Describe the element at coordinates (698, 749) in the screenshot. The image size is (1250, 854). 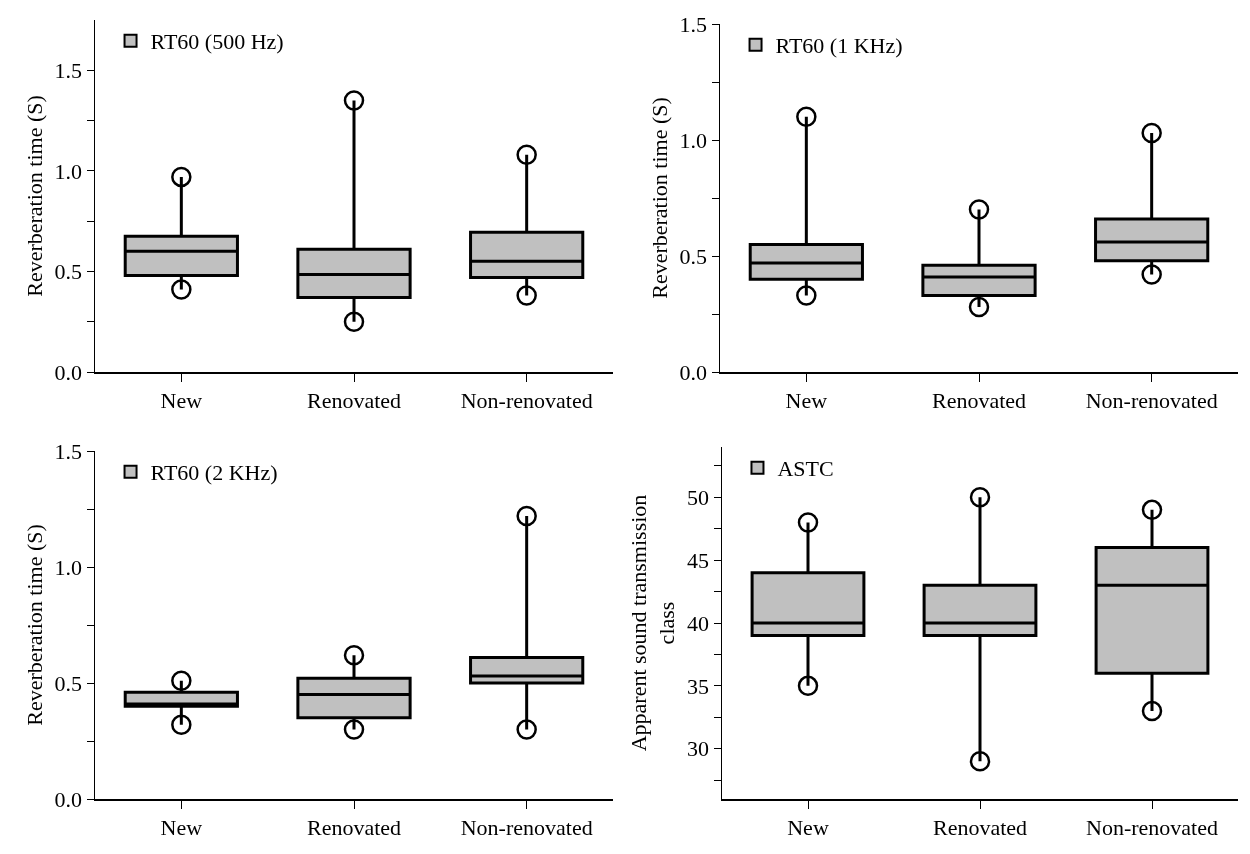
I see `y-tick-label: 30` at that location.